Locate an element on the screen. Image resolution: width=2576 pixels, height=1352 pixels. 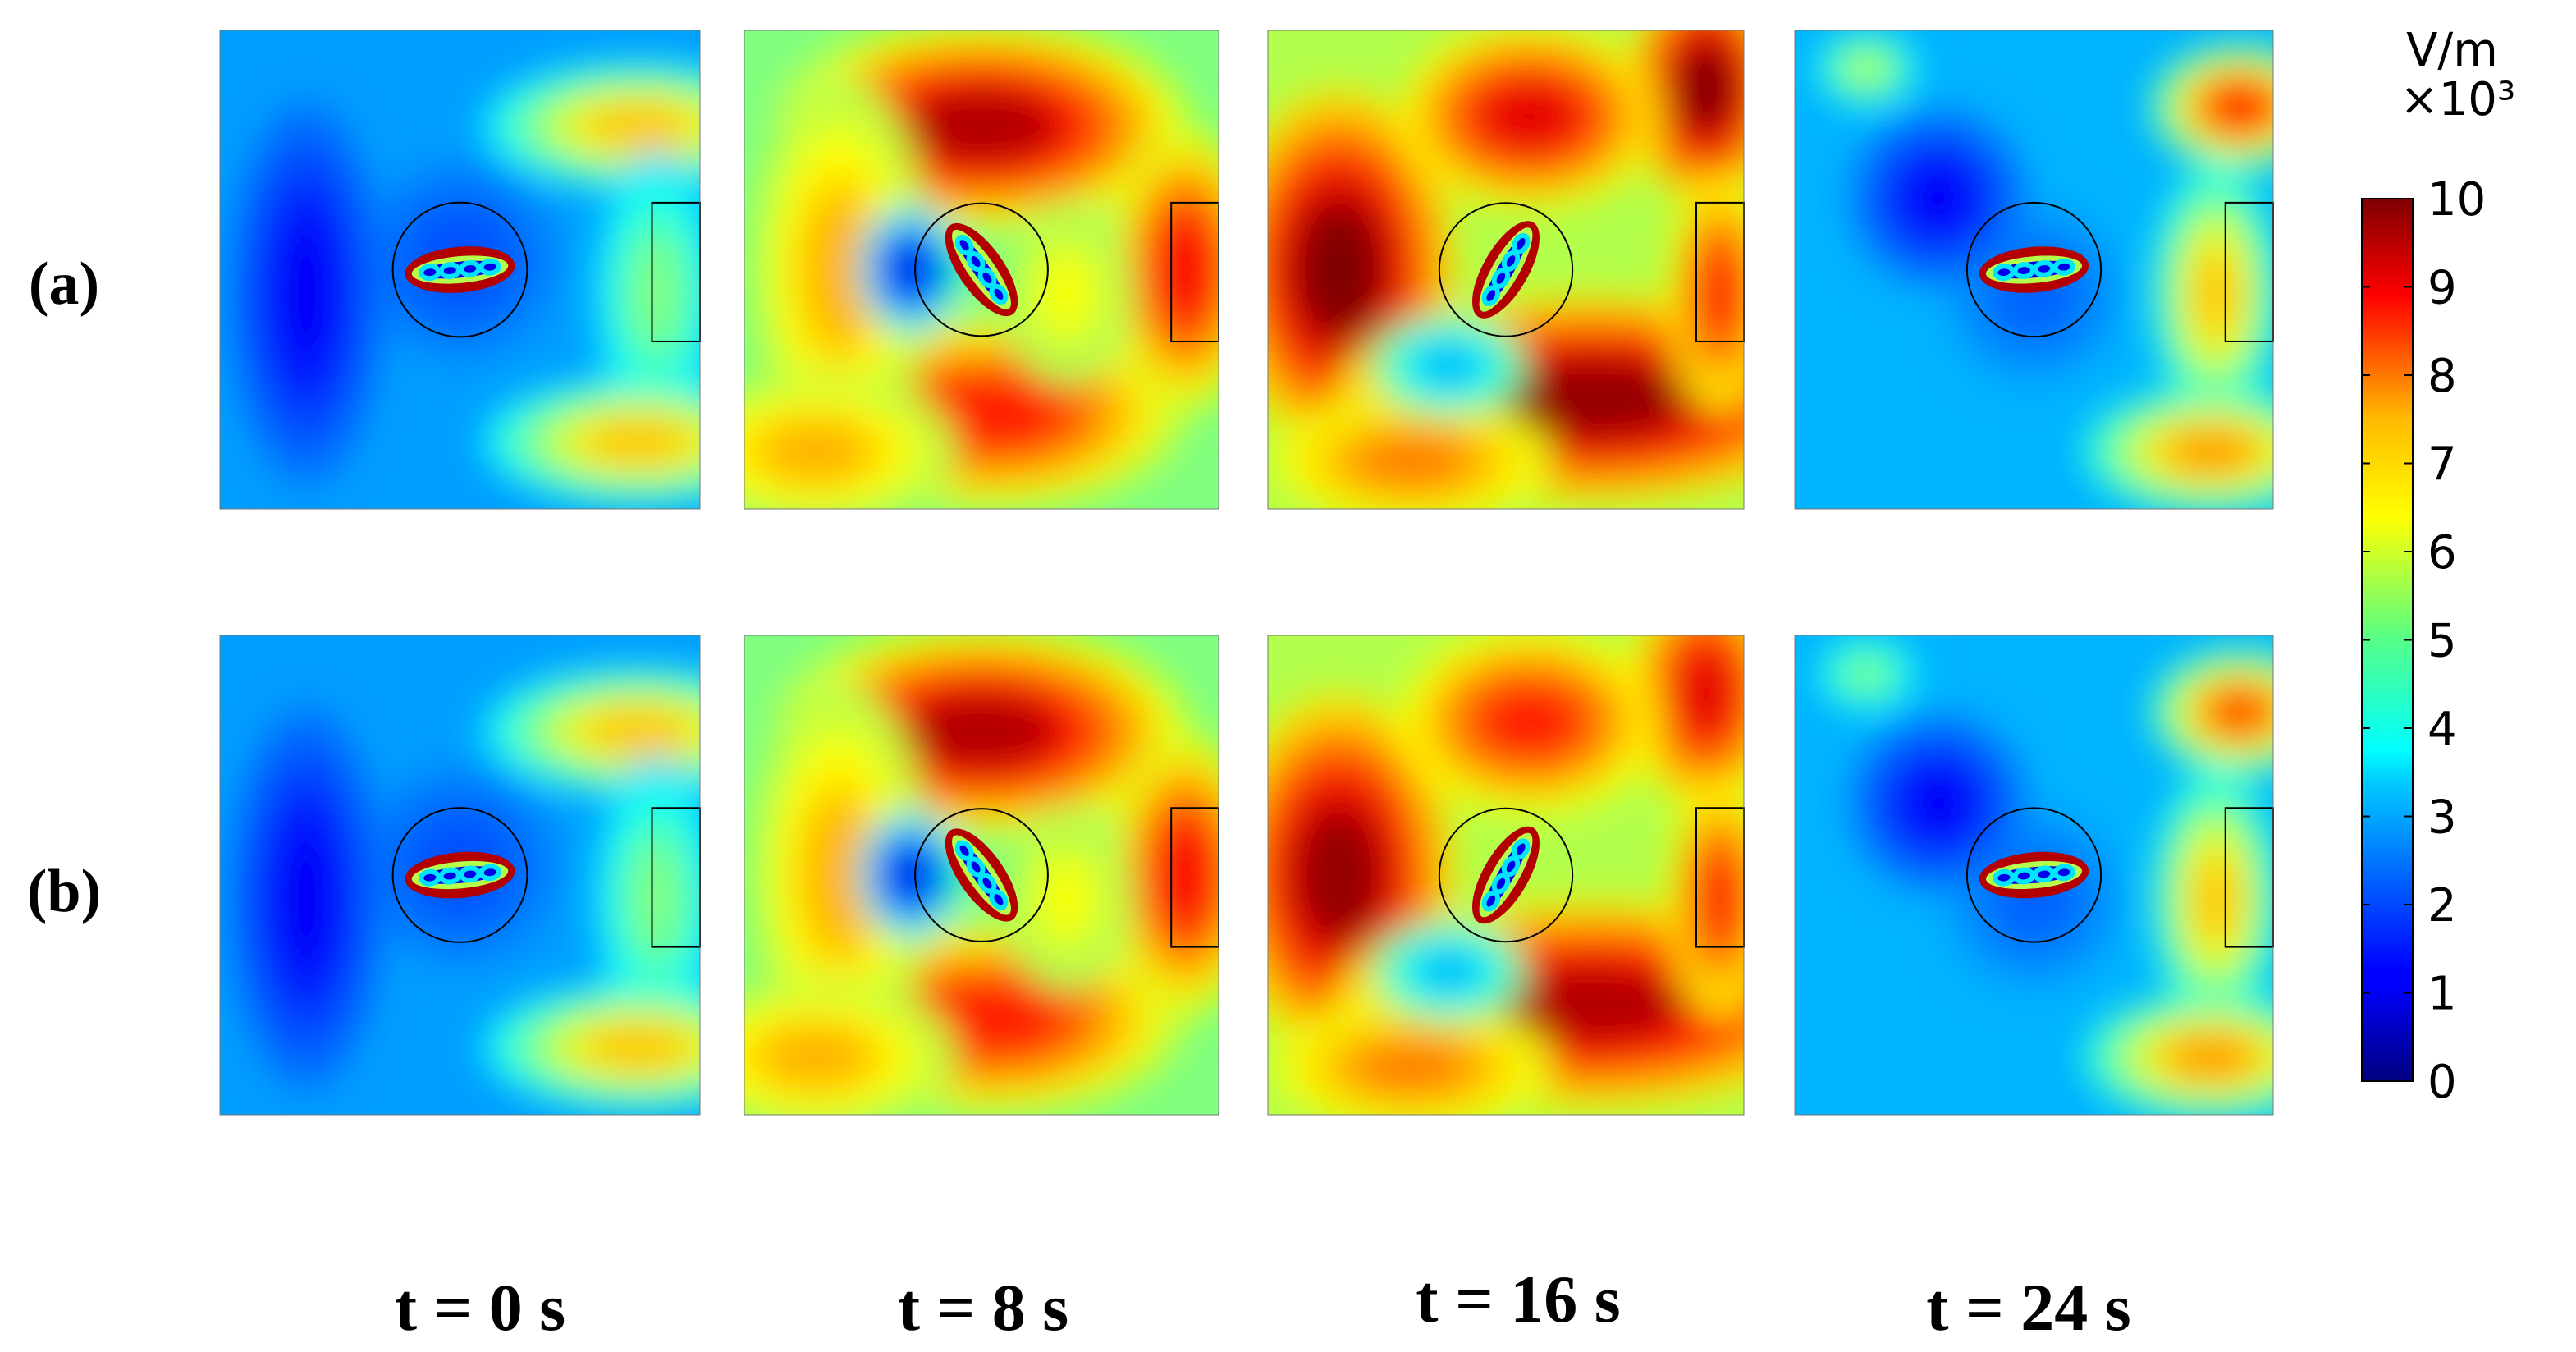
field-panel-a-col3 is located at coordinates (1506, 270).